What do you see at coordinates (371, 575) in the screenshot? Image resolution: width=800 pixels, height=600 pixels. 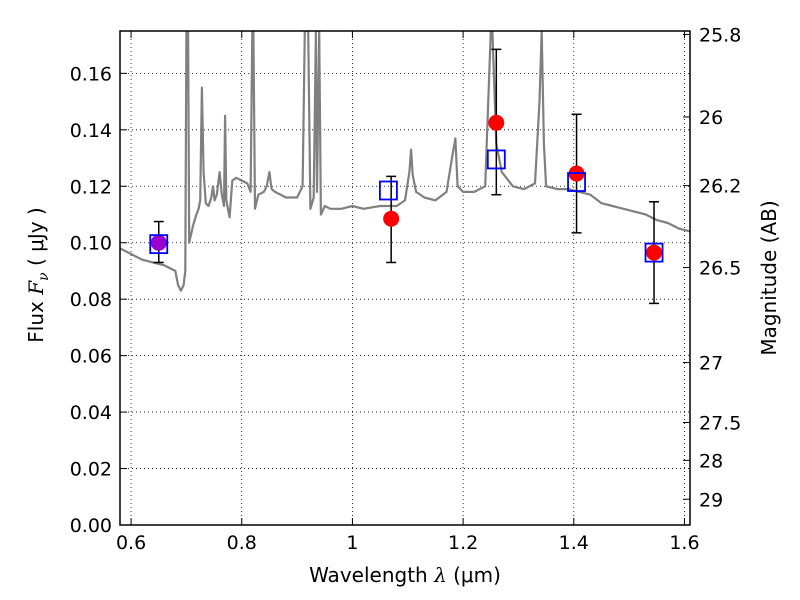 I see `x-axis-label-prefix: Wavelength` at bounding box center [371, 575].